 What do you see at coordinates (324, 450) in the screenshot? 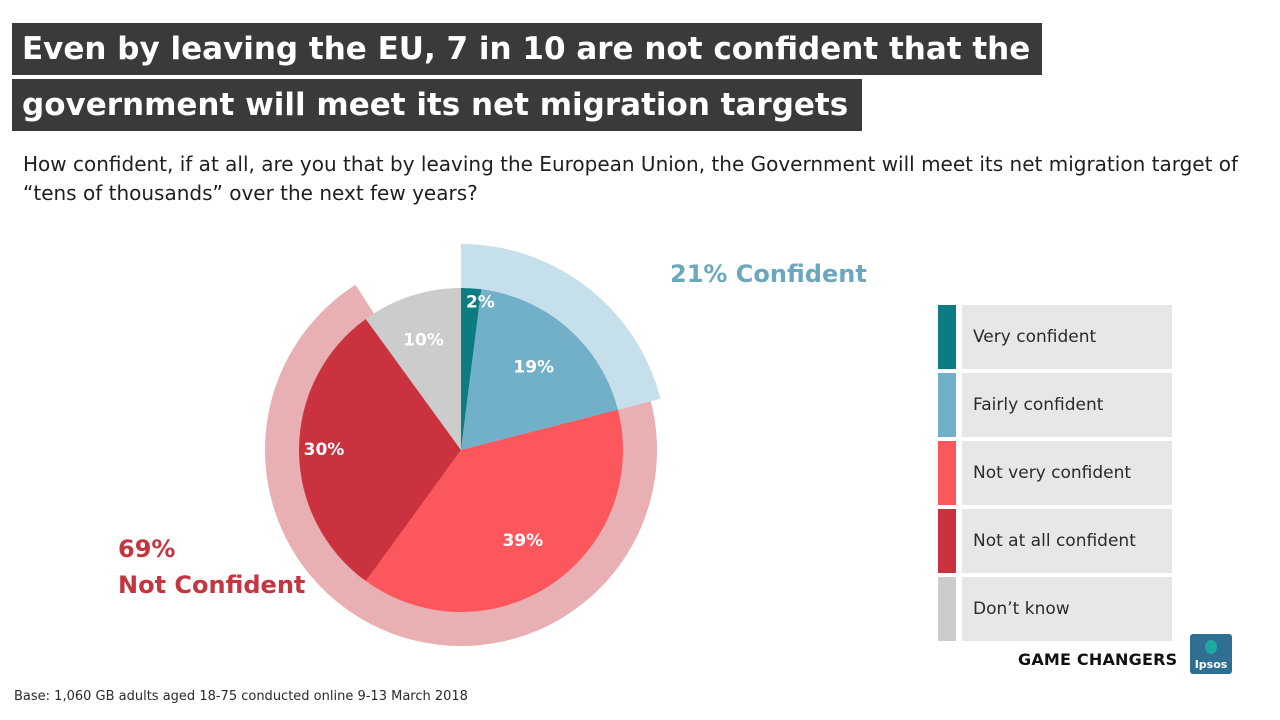
I see `slice-label-not-at-all-confident: 30%` at bounding box center [324, 450].